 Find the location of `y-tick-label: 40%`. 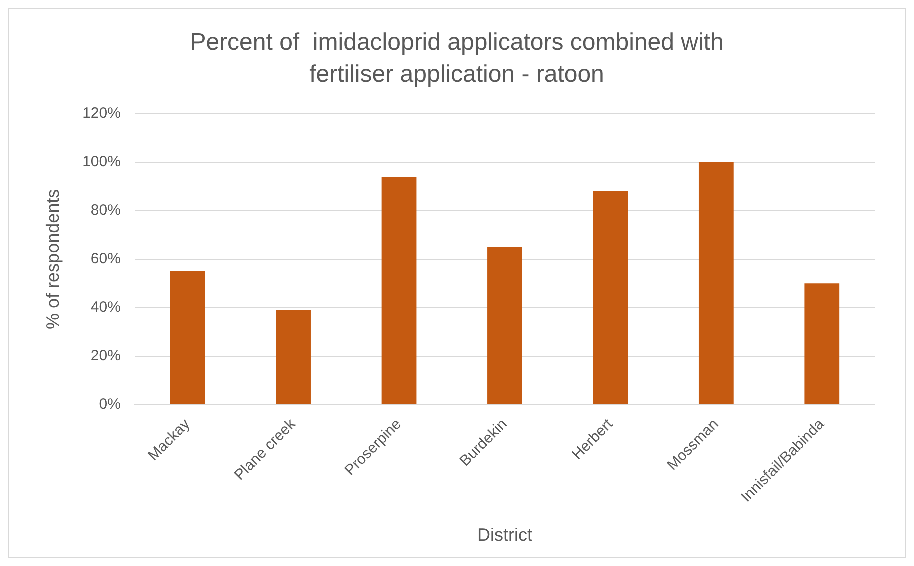

y-tick-label: 40% is located at coordinates (105, 307).